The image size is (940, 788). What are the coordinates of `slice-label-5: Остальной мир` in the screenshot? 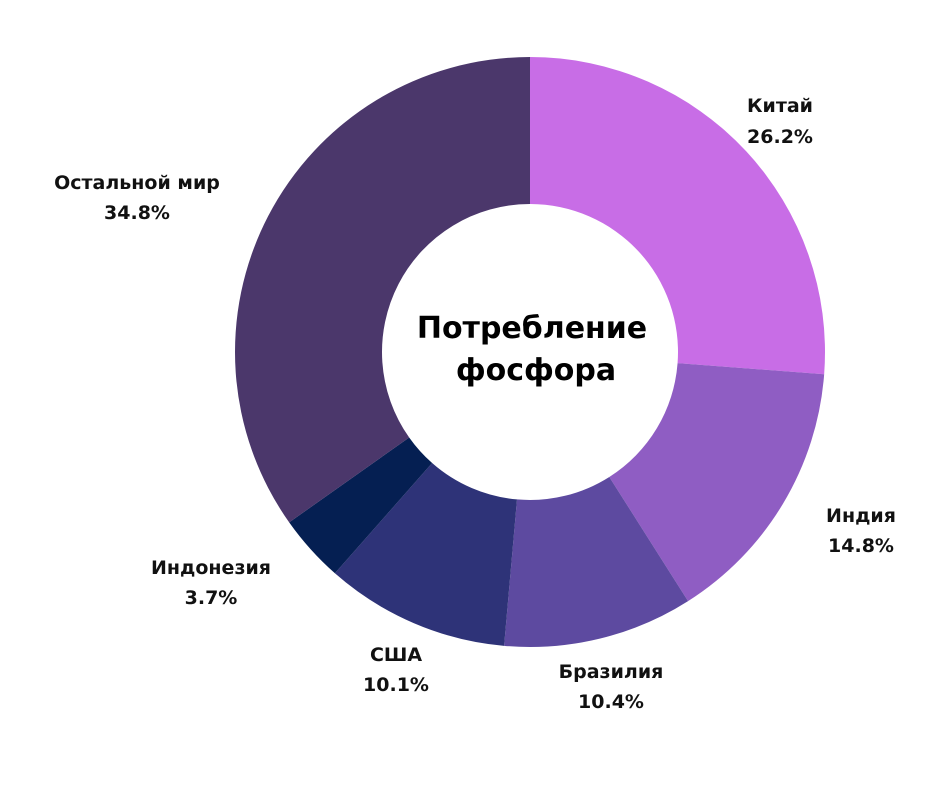 It's located at (137, 183).